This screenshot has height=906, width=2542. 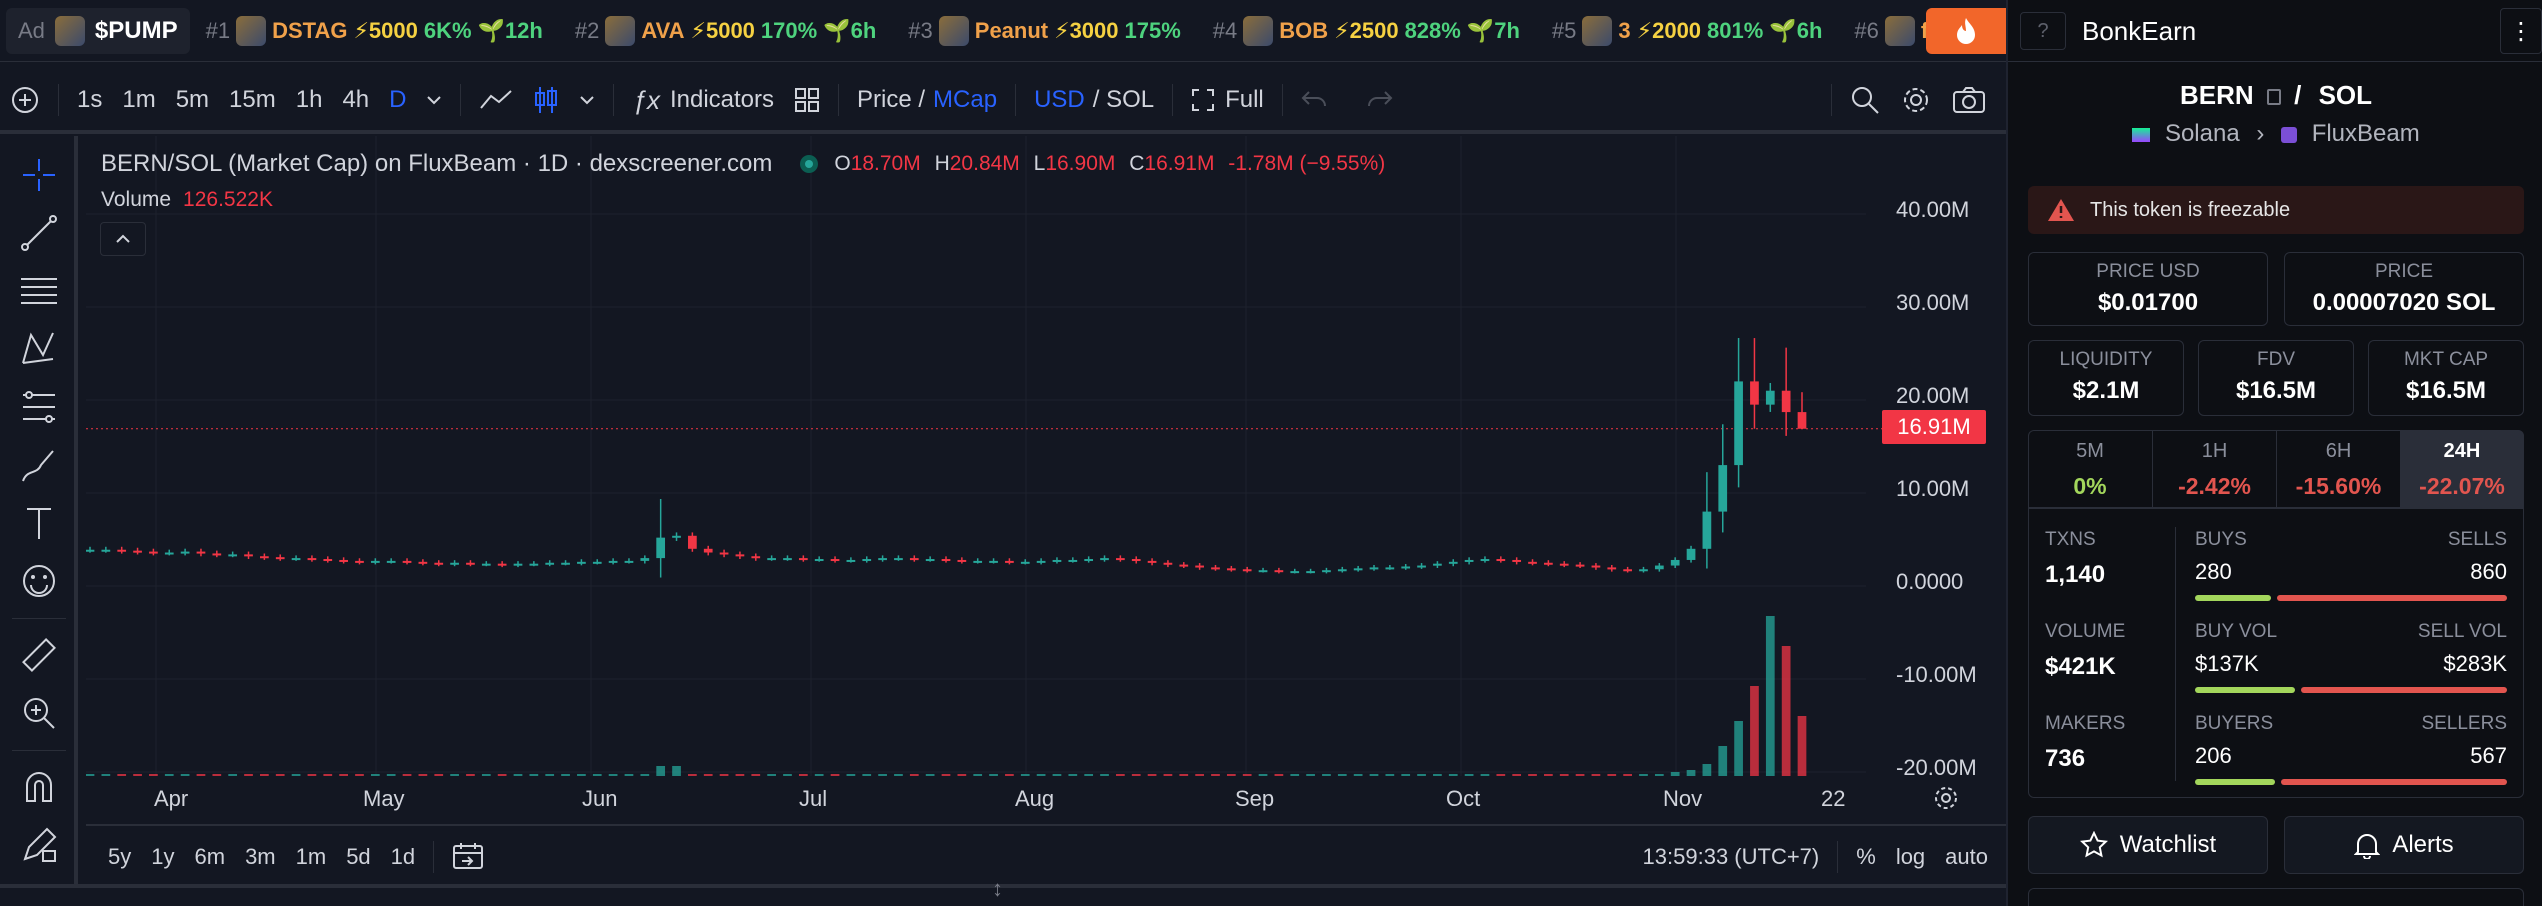 What do you see at coordinates (2338, 469) in the screenshot?
I see `tab-6h: 6H -15.60%` at bounding box center [2338, 469].